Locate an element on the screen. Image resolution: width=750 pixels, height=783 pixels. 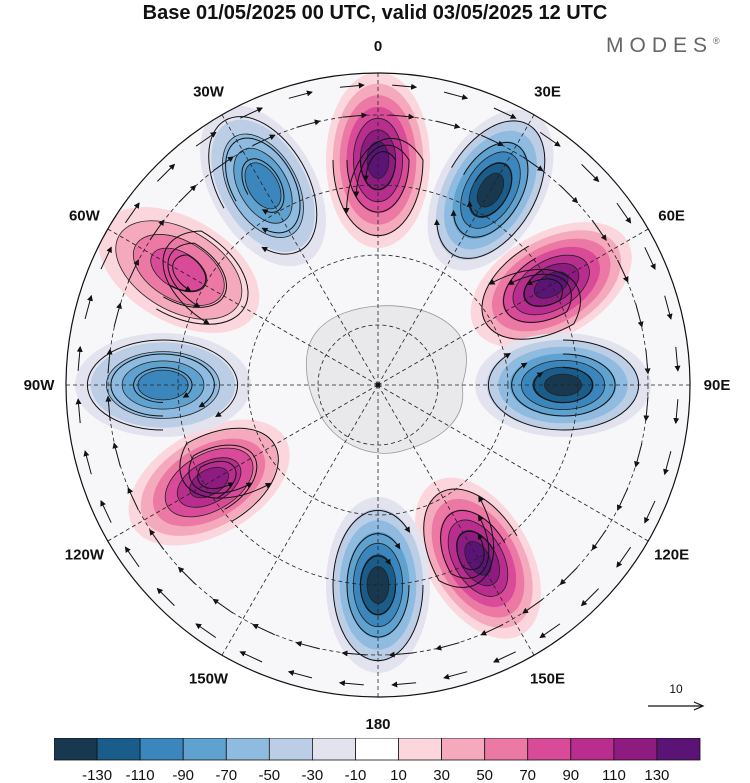
longitude-label: 90W is located at coordinates (40, 385).